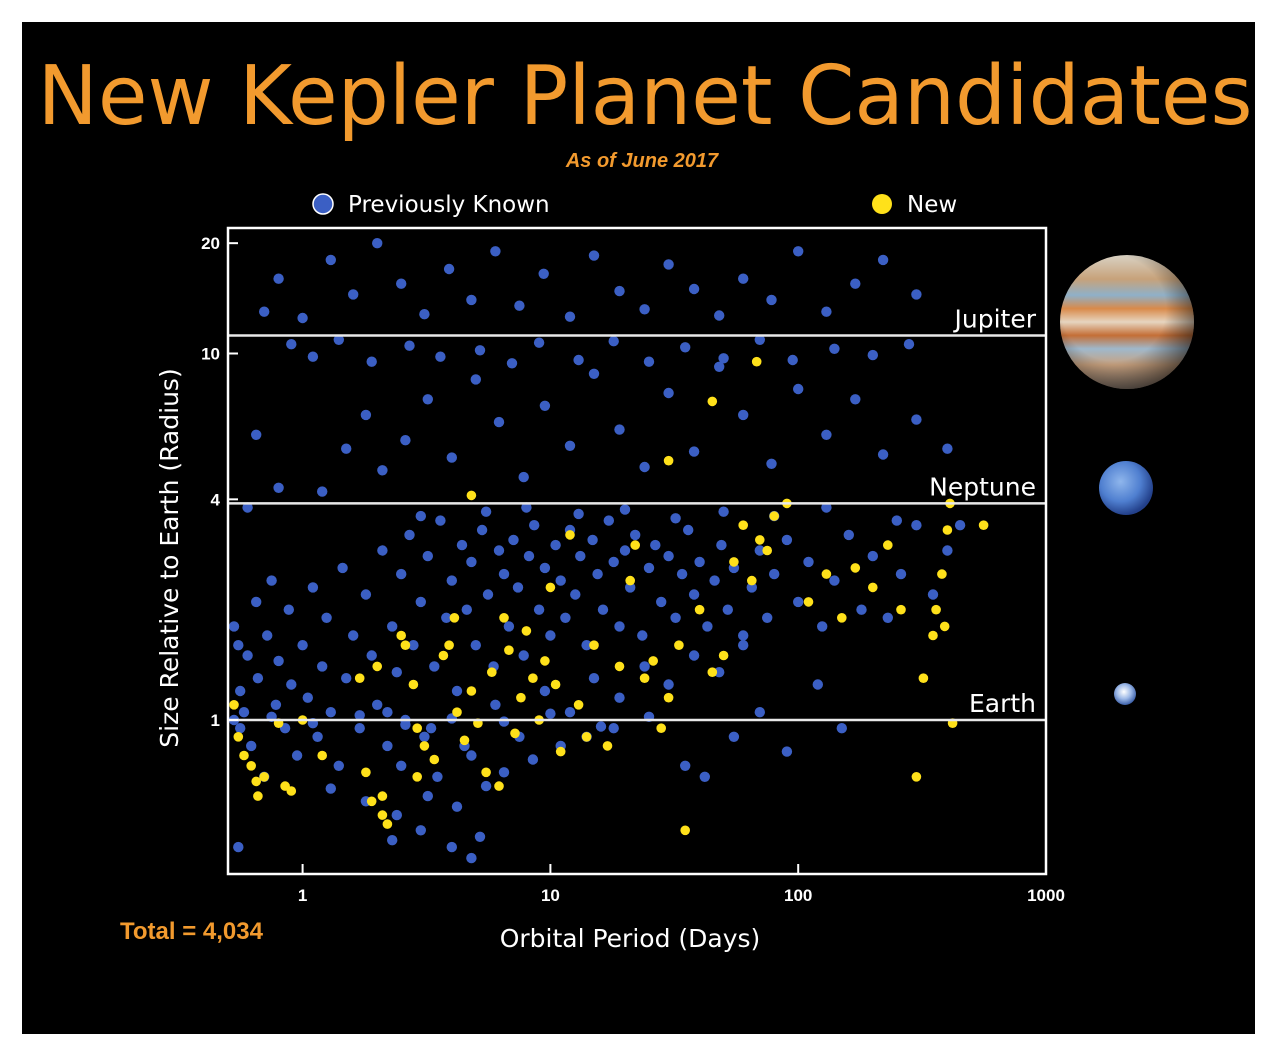 This screenshot has width=1280, height=1058. What do you see at coordinates (1046, 895) in the screenshot?
I see `x-tick-label-3: 1000` at bounding box center [1046, 895].